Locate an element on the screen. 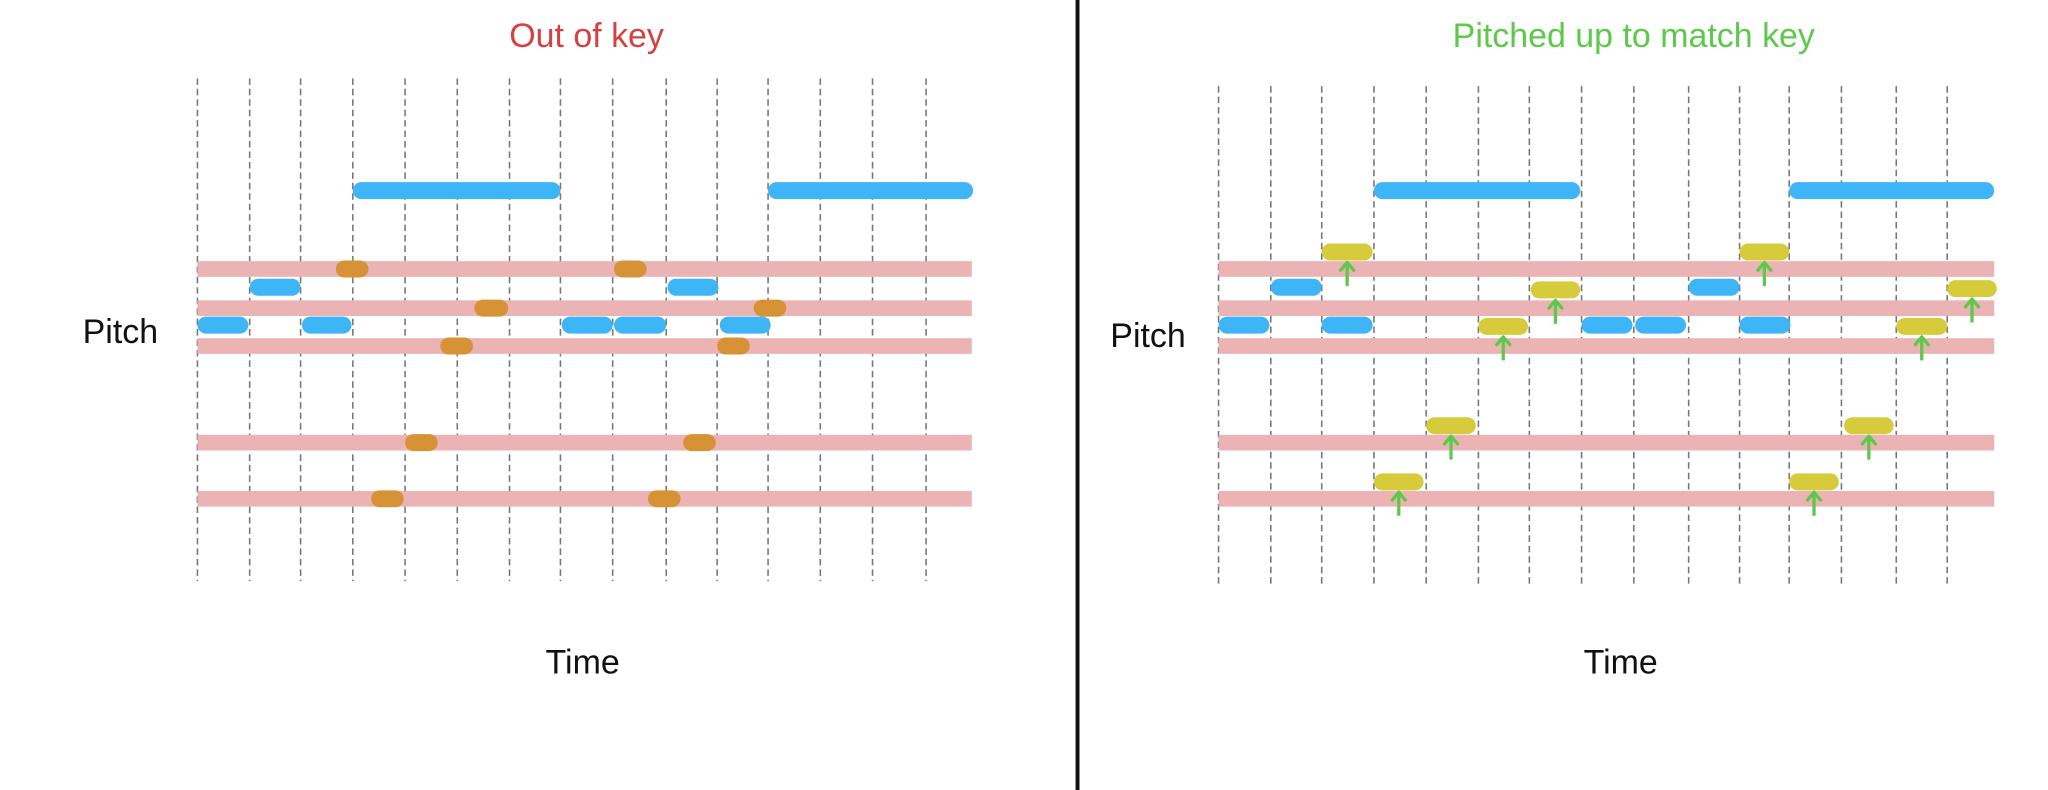 The width and height of the screenshot is (2048, 790). panel-title: Pitched up to match key is located at coordinates (1634, 36).